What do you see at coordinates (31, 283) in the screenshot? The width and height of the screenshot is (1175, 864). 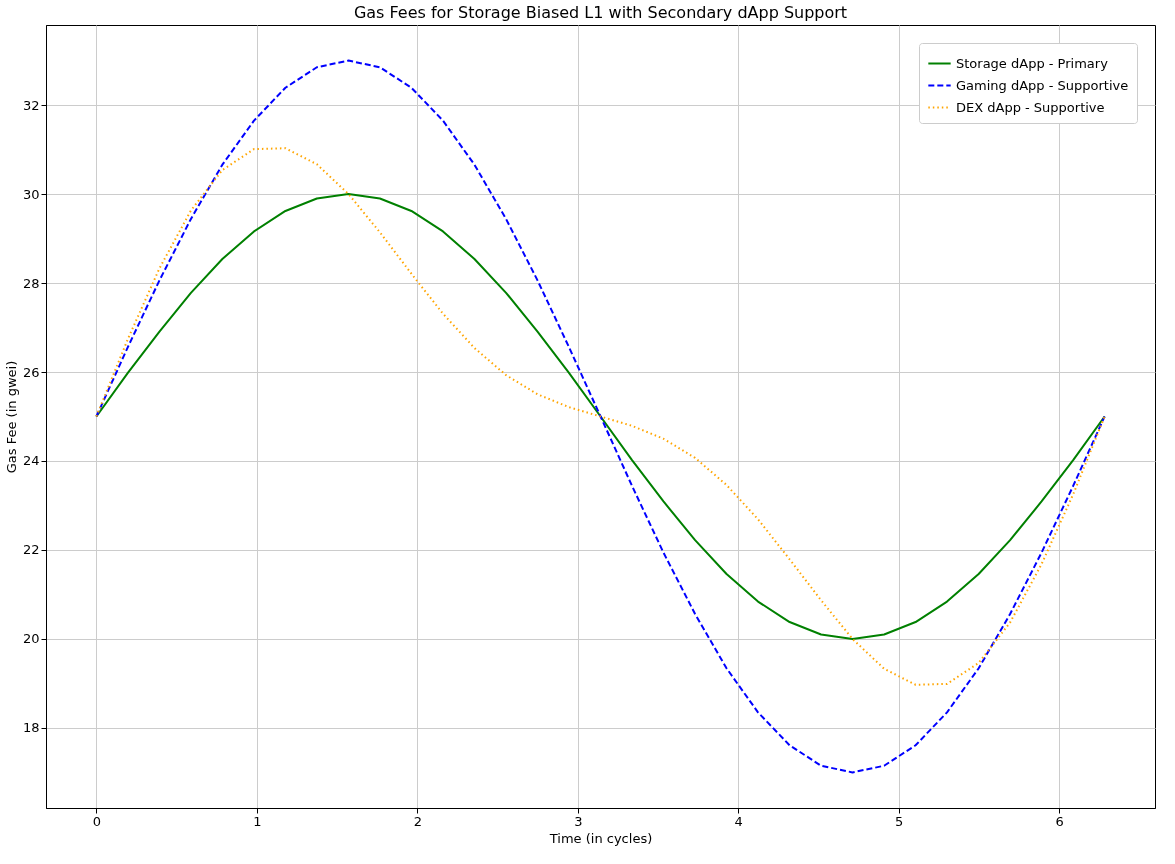 I see `y-tick-label: 28` at bounding box center [31, 283].